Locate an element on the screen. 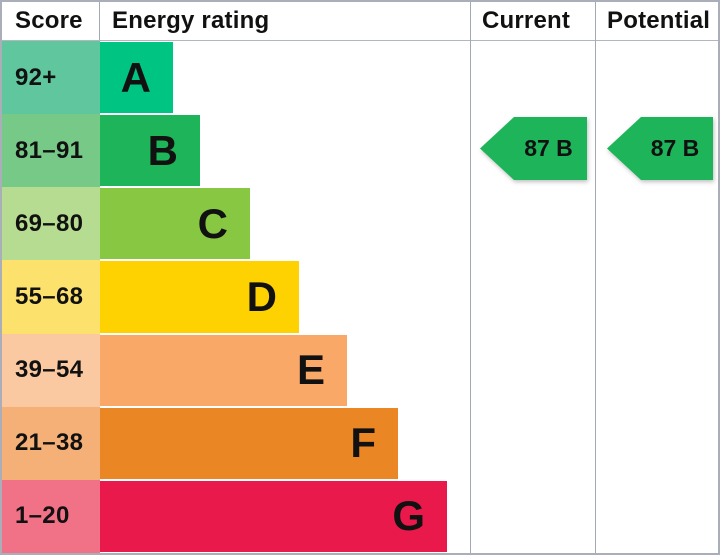 The width and height of the screenshot is (720, 555). score-range-a: 92+ is located at coordinates (51, 78).